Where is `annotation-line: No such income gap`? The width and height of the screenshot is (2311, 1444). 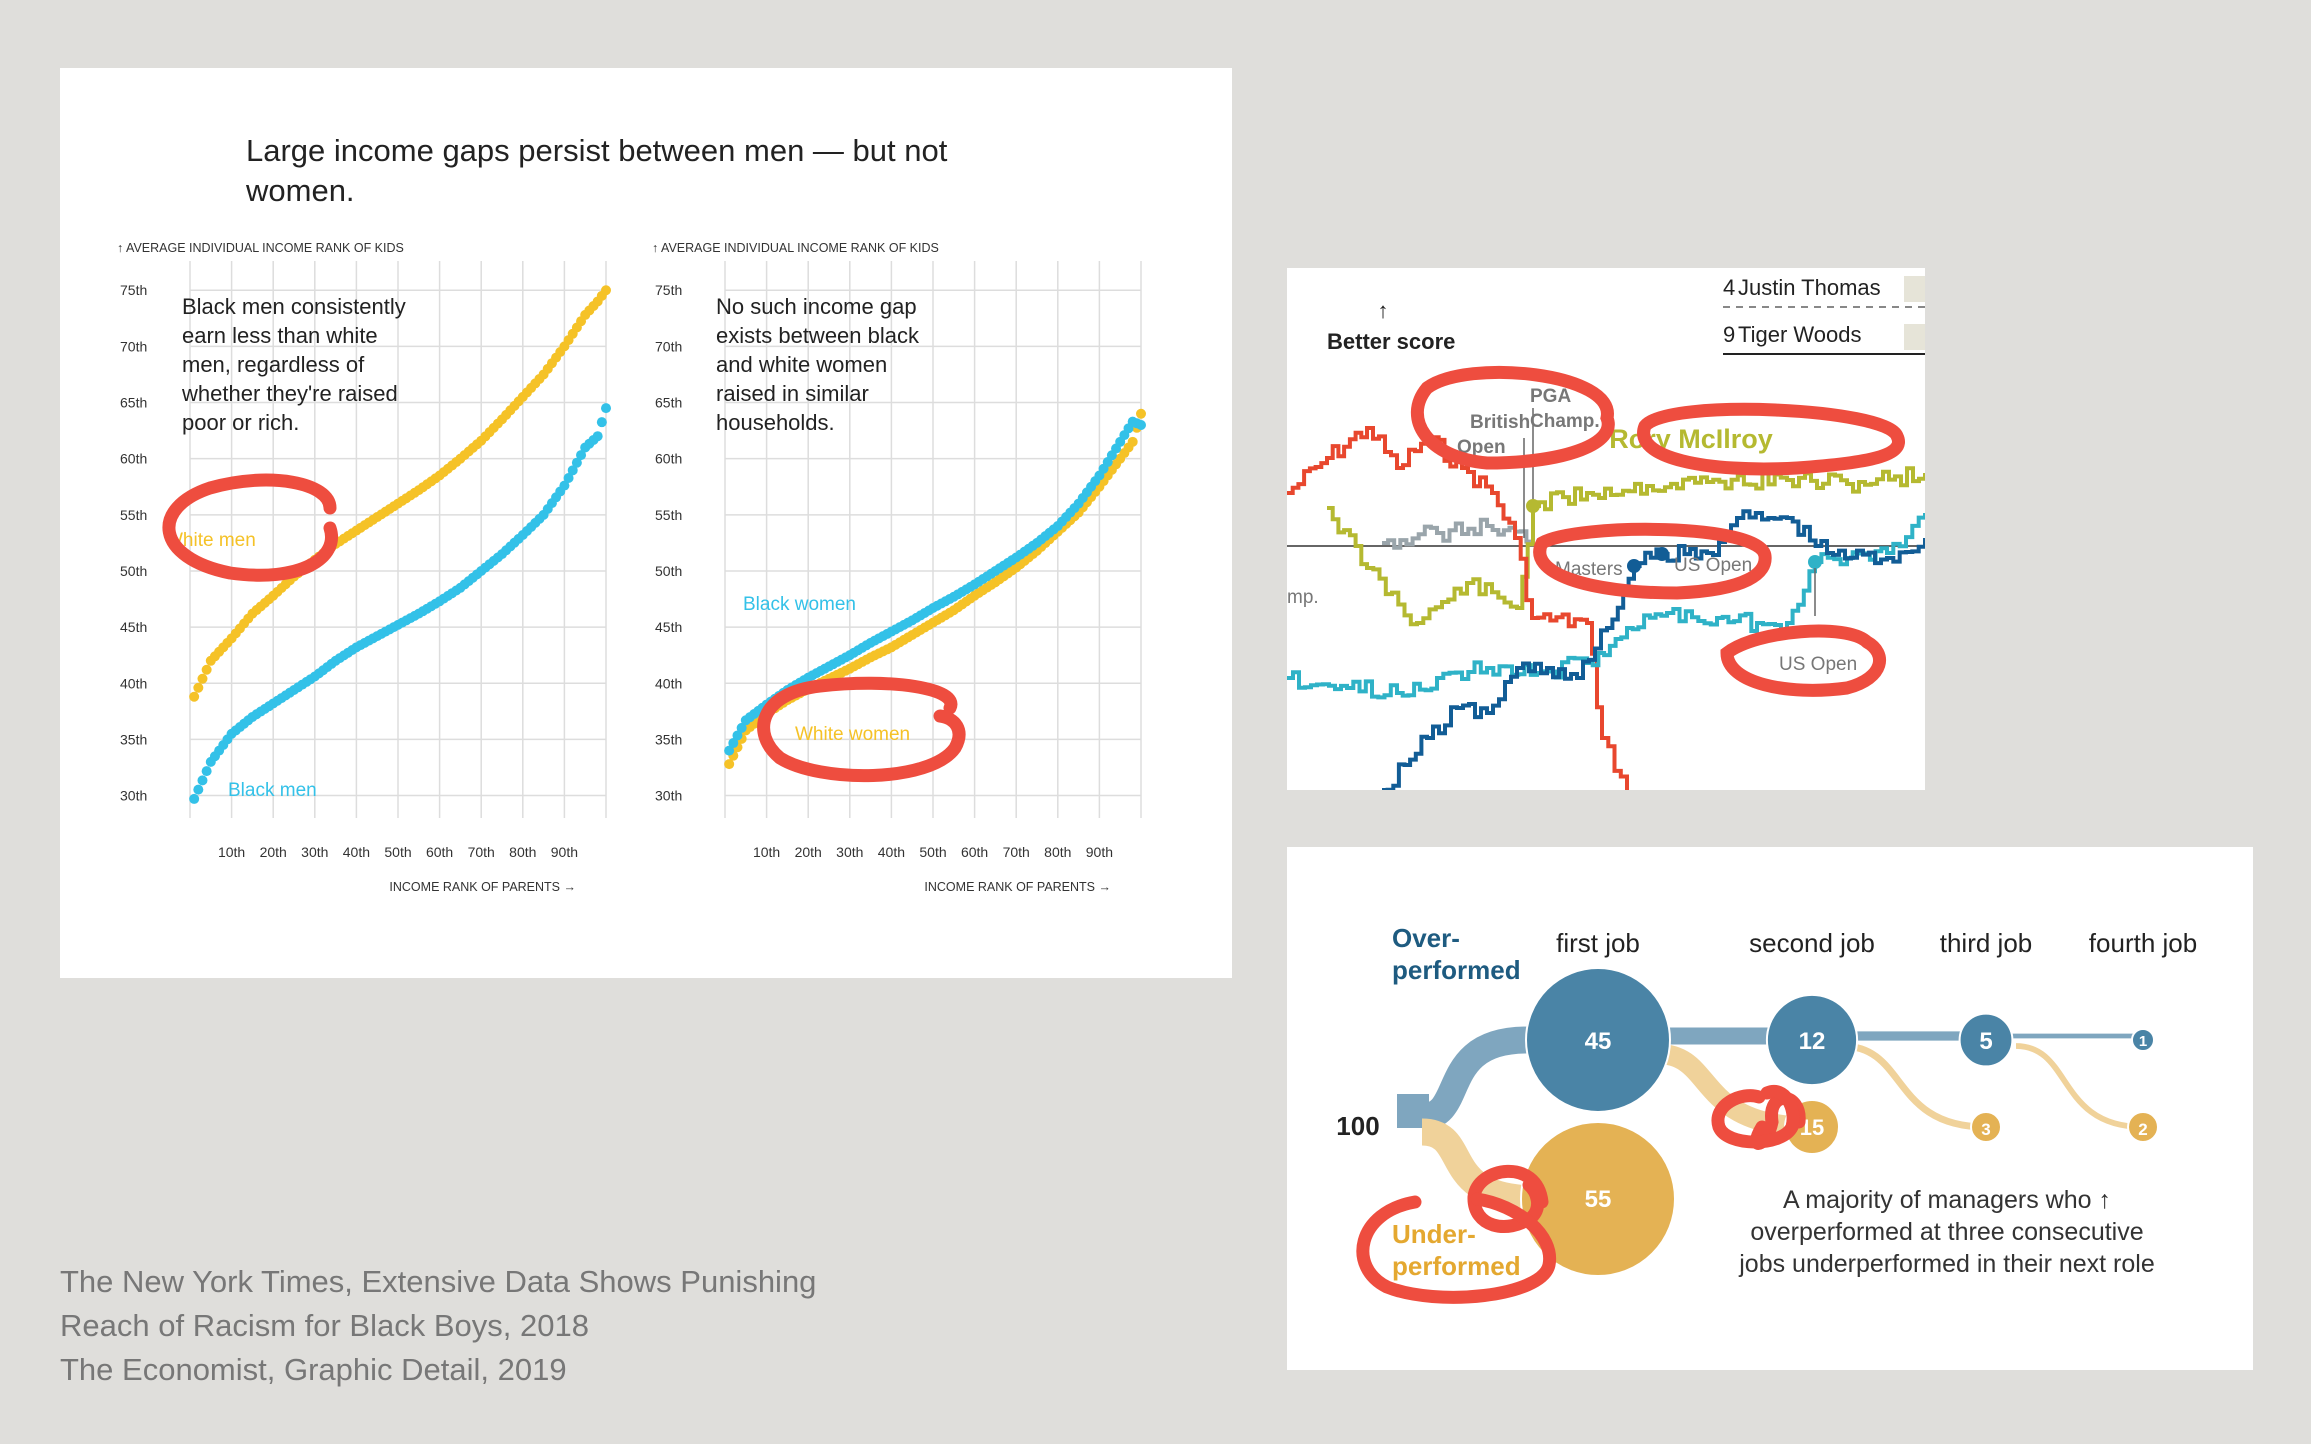
annotation-line: No such income gap is located at coordinates (816, 306).